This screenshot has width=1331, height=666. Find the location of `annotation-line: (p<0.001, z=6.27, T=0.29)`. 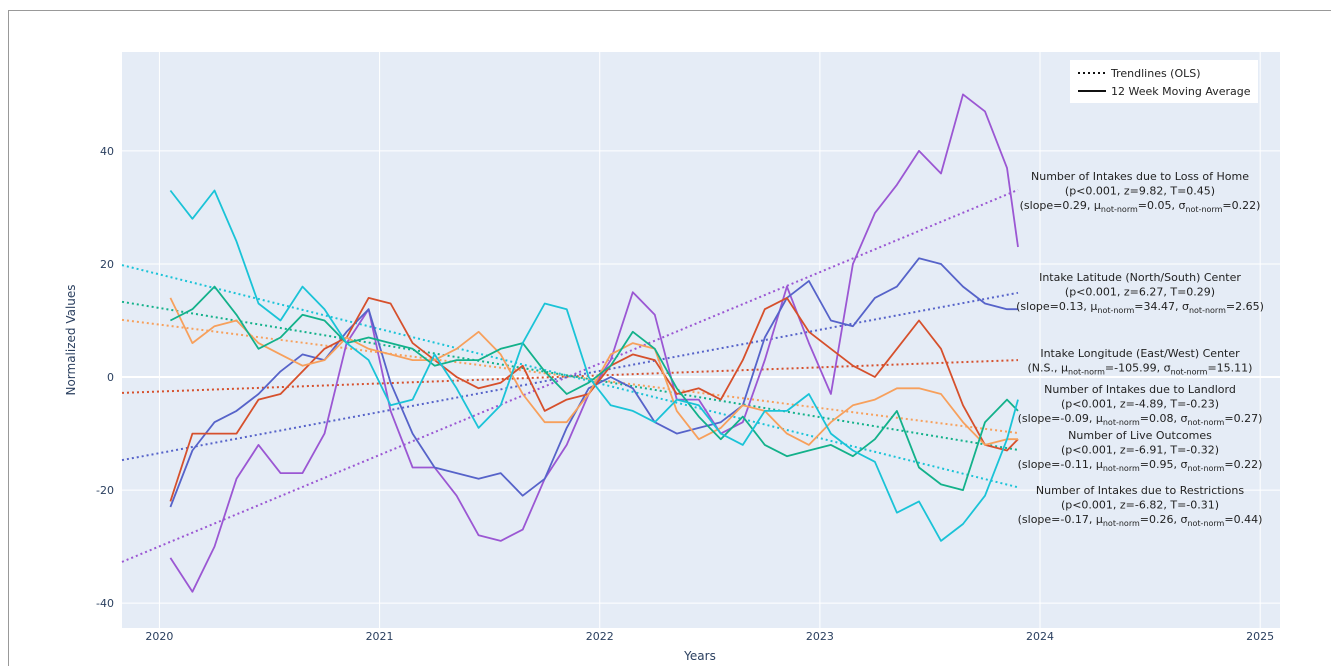

annotation-line: (p<0.001, z=6.27, T=0.29) is located at coordinates (1140, 292).